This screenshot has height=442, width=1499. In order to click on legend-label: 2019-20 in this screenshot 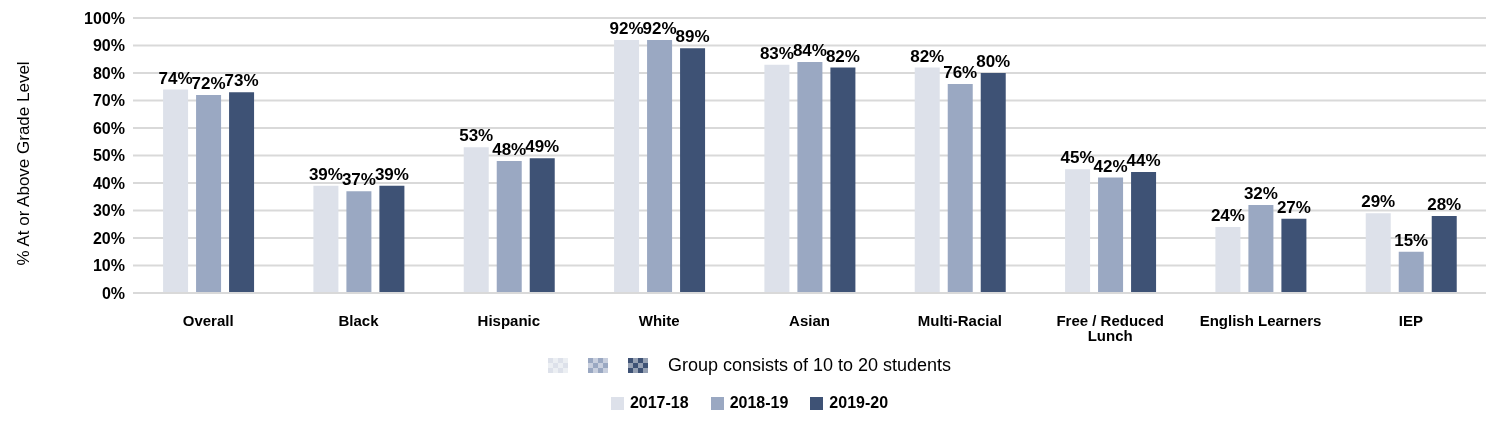, I will do `click(858, 403)`.